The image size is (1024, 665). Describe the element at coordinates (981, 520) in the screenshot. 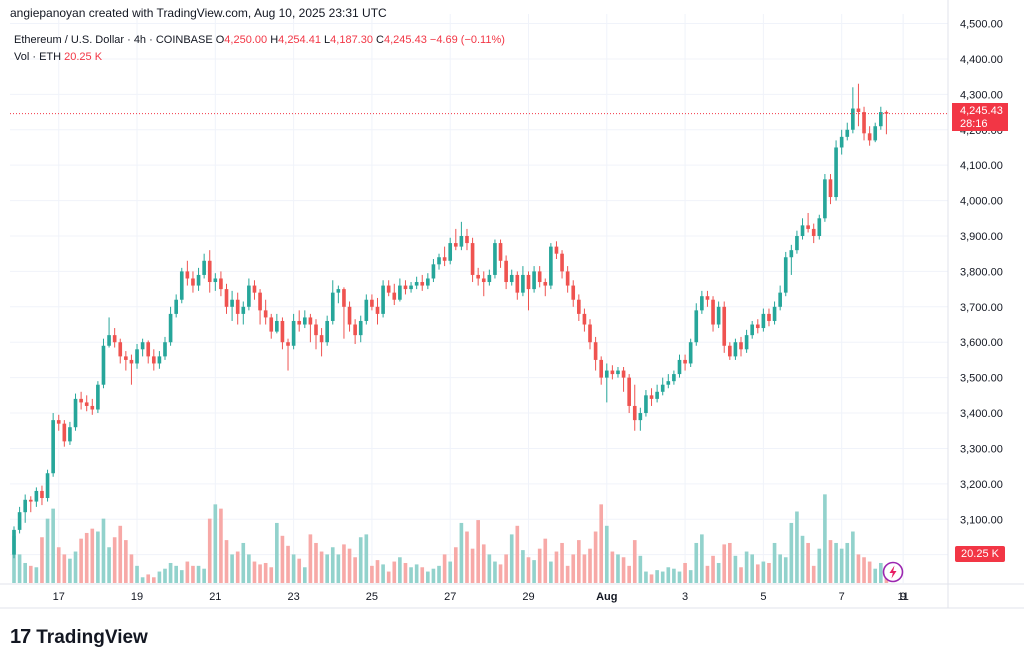

I see `y-tick-label: 3,100.00` at that location.